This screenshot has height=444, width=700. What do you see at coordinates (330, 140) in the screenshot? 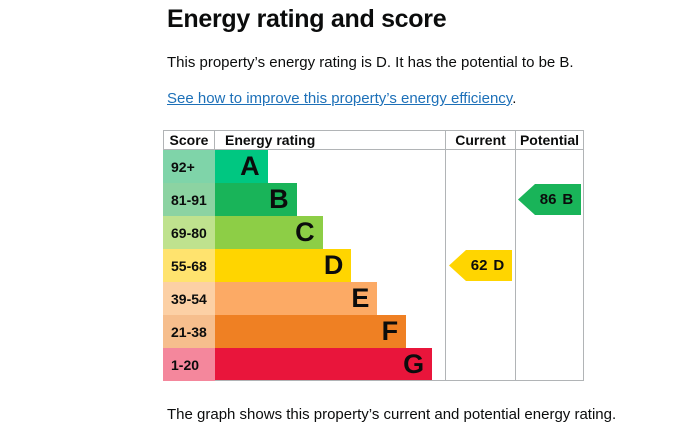
I see `column-header-energy-rating: Energy rating` at bounding box center [330, 140].